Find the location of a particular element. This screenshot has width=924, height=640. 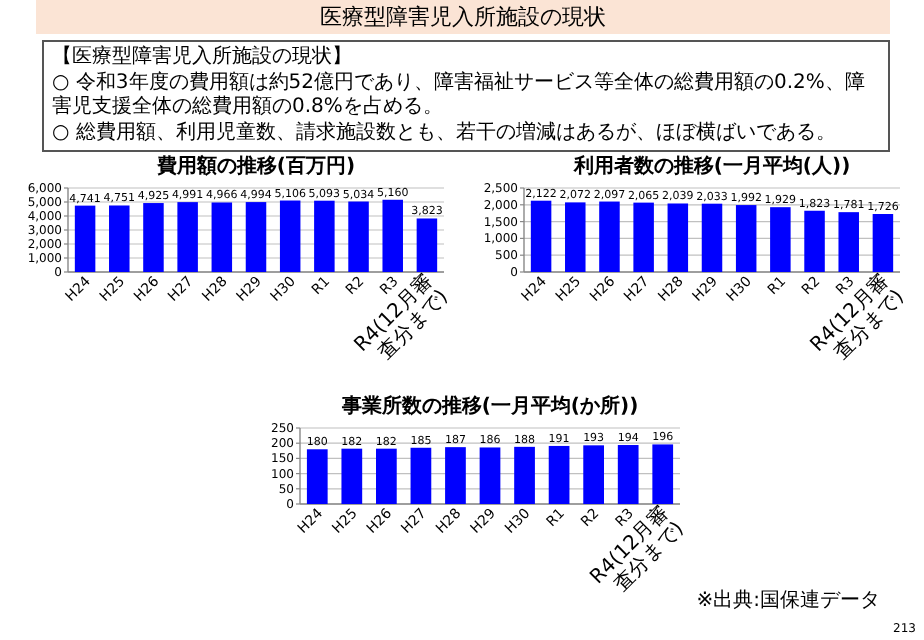

chart-title: 事業所数の推移(一月平均(か所)) is located at coordinates (489, 406).